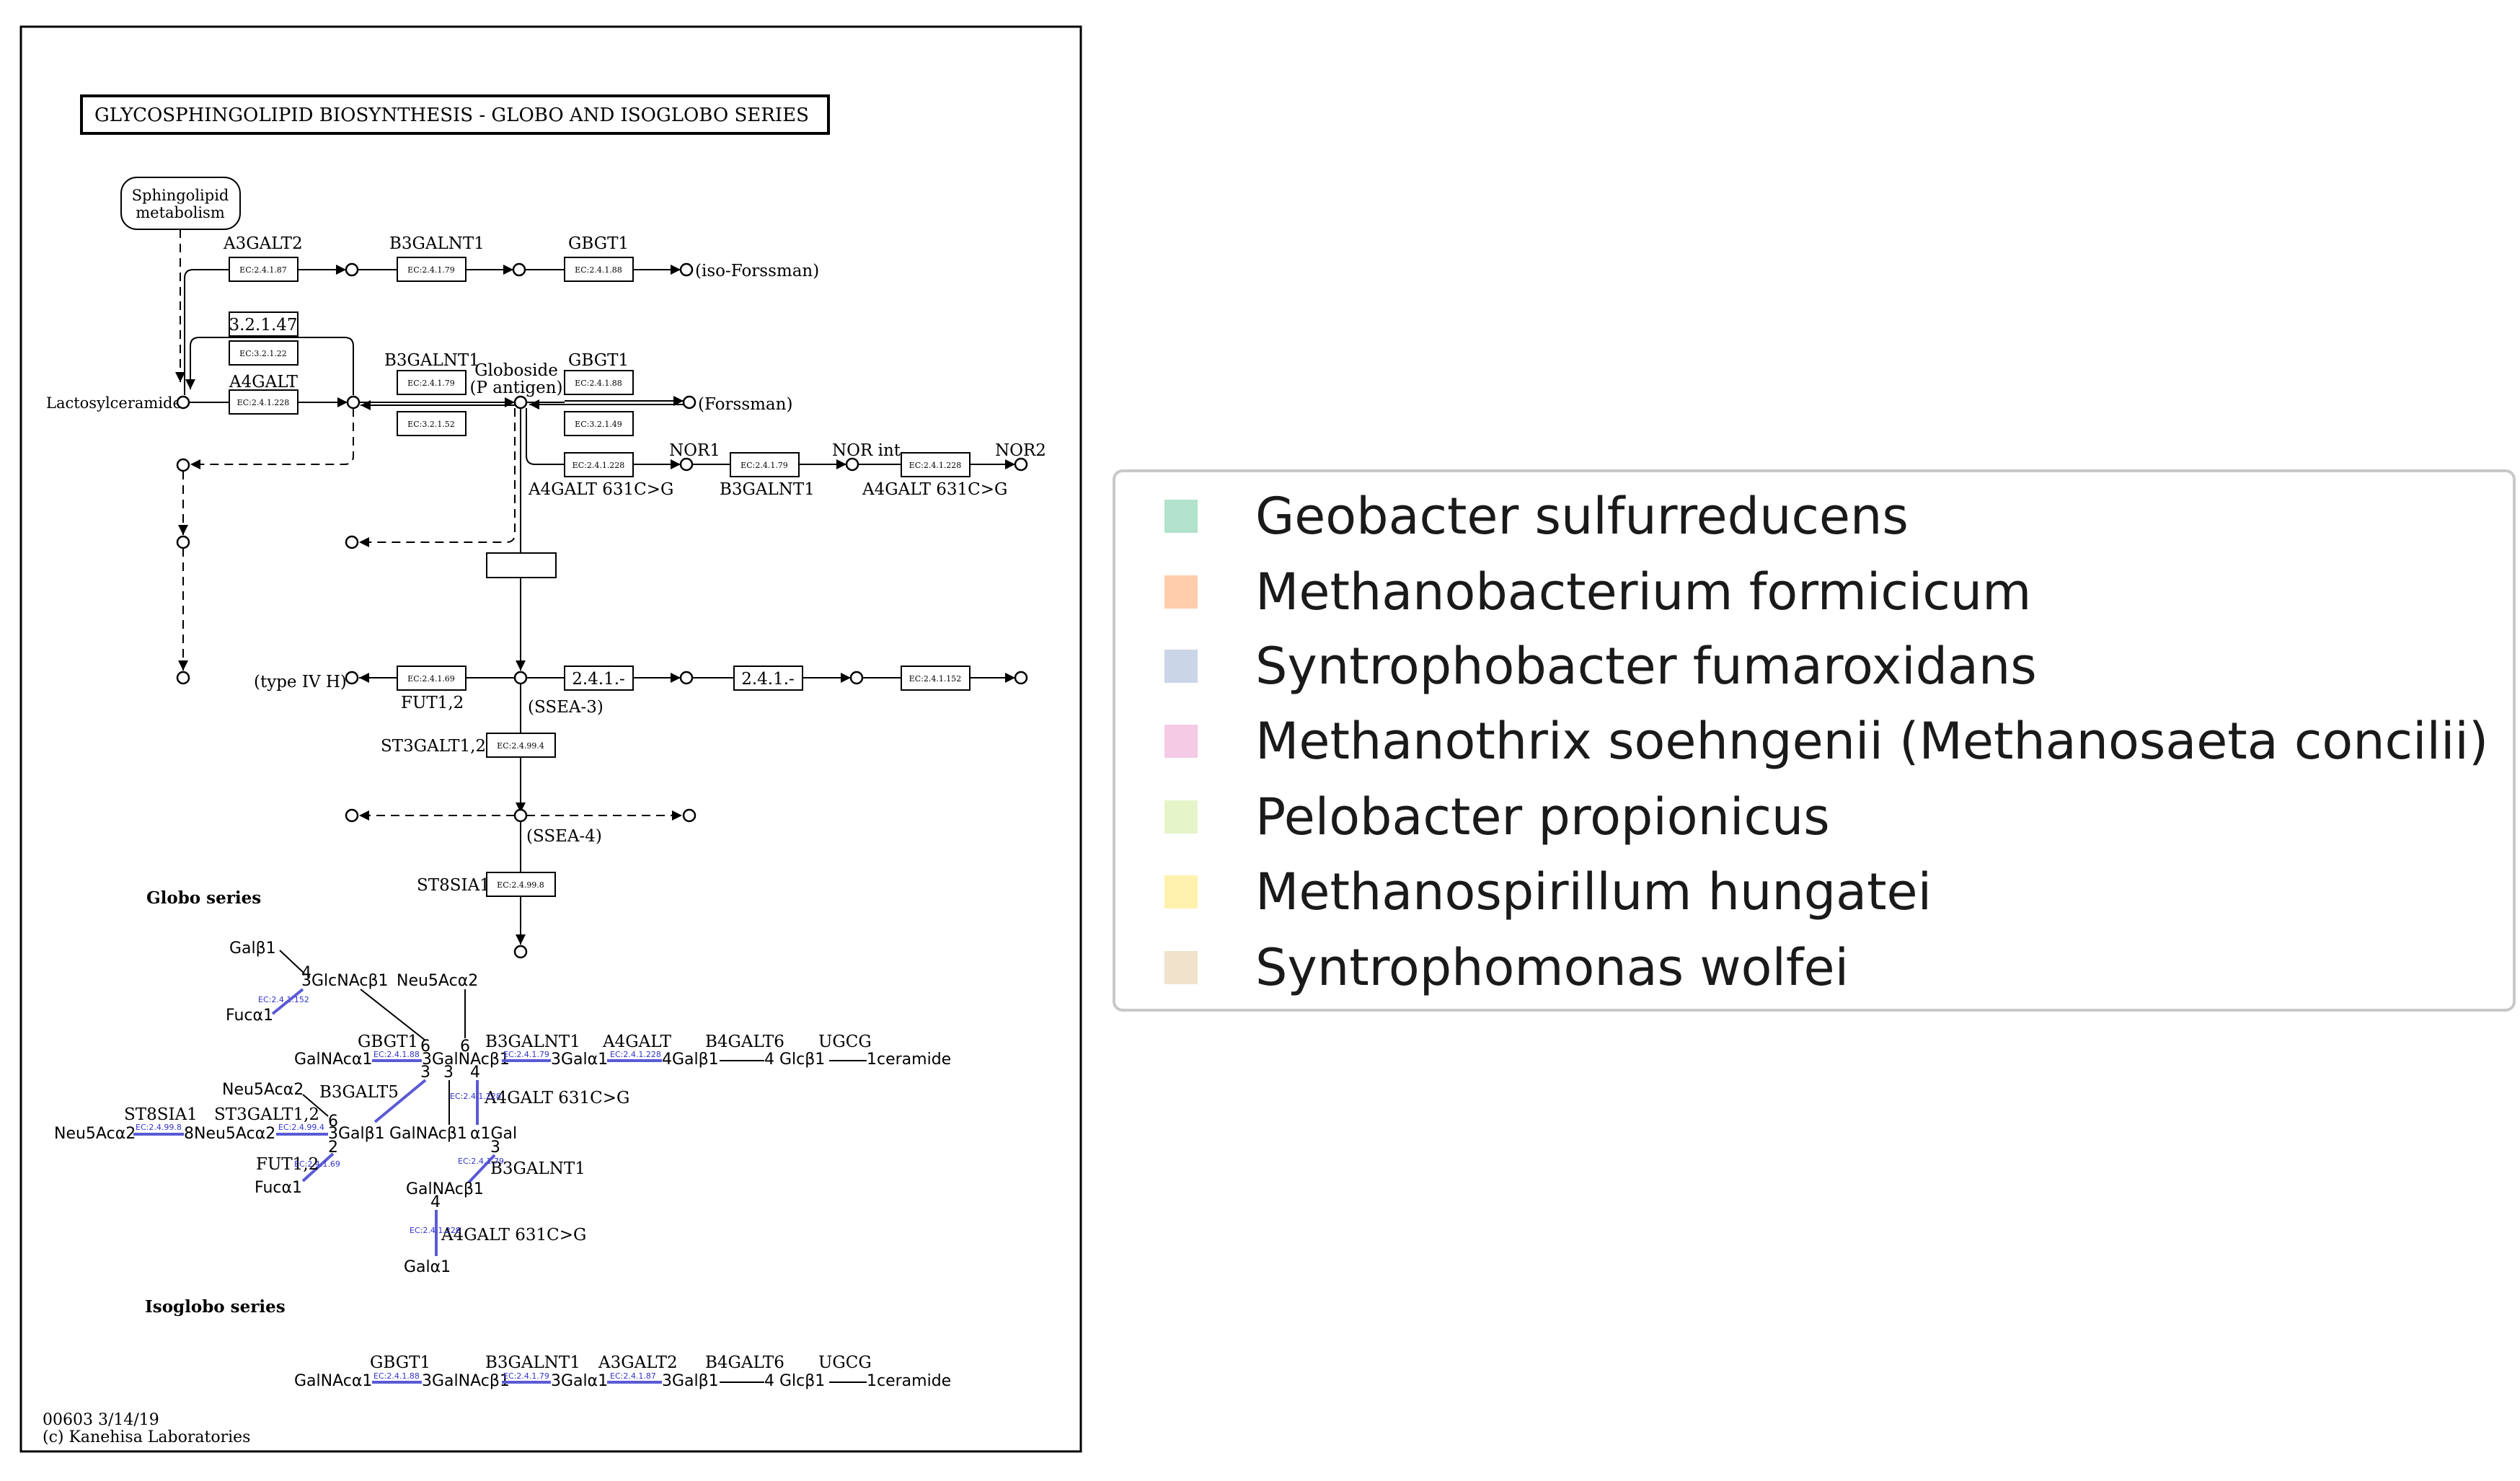  What do you see at coordinates (599, 269) in the screenshot?
I see `ec-box-gbgt1-top` at bounding box center [599, 269].